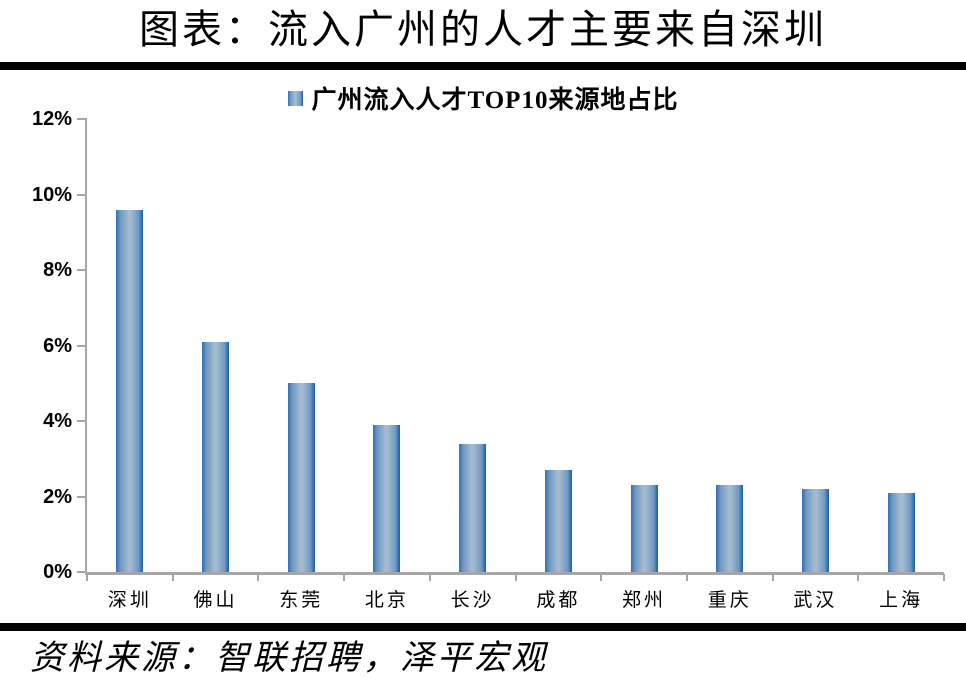  I want to click on x-axis-label: 成都, so click(558, 600).